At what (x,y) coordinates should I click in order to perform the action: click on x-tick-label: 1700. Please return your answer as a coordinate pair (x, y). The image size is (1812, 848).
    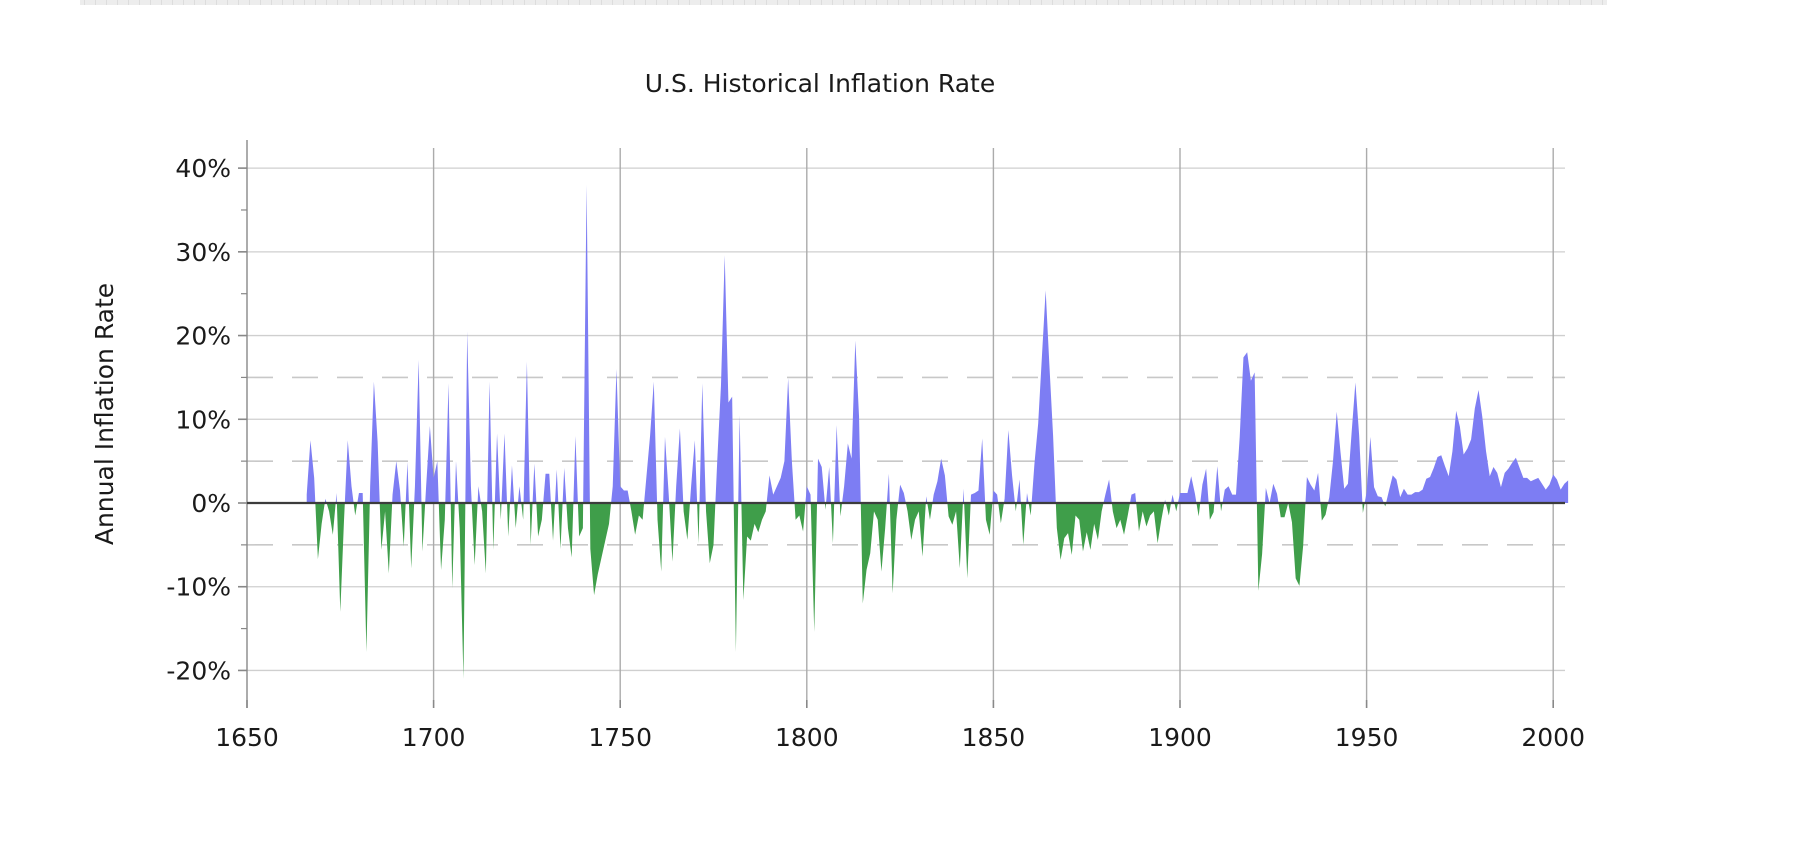
    Looking at the image, I should click on (434, 737).